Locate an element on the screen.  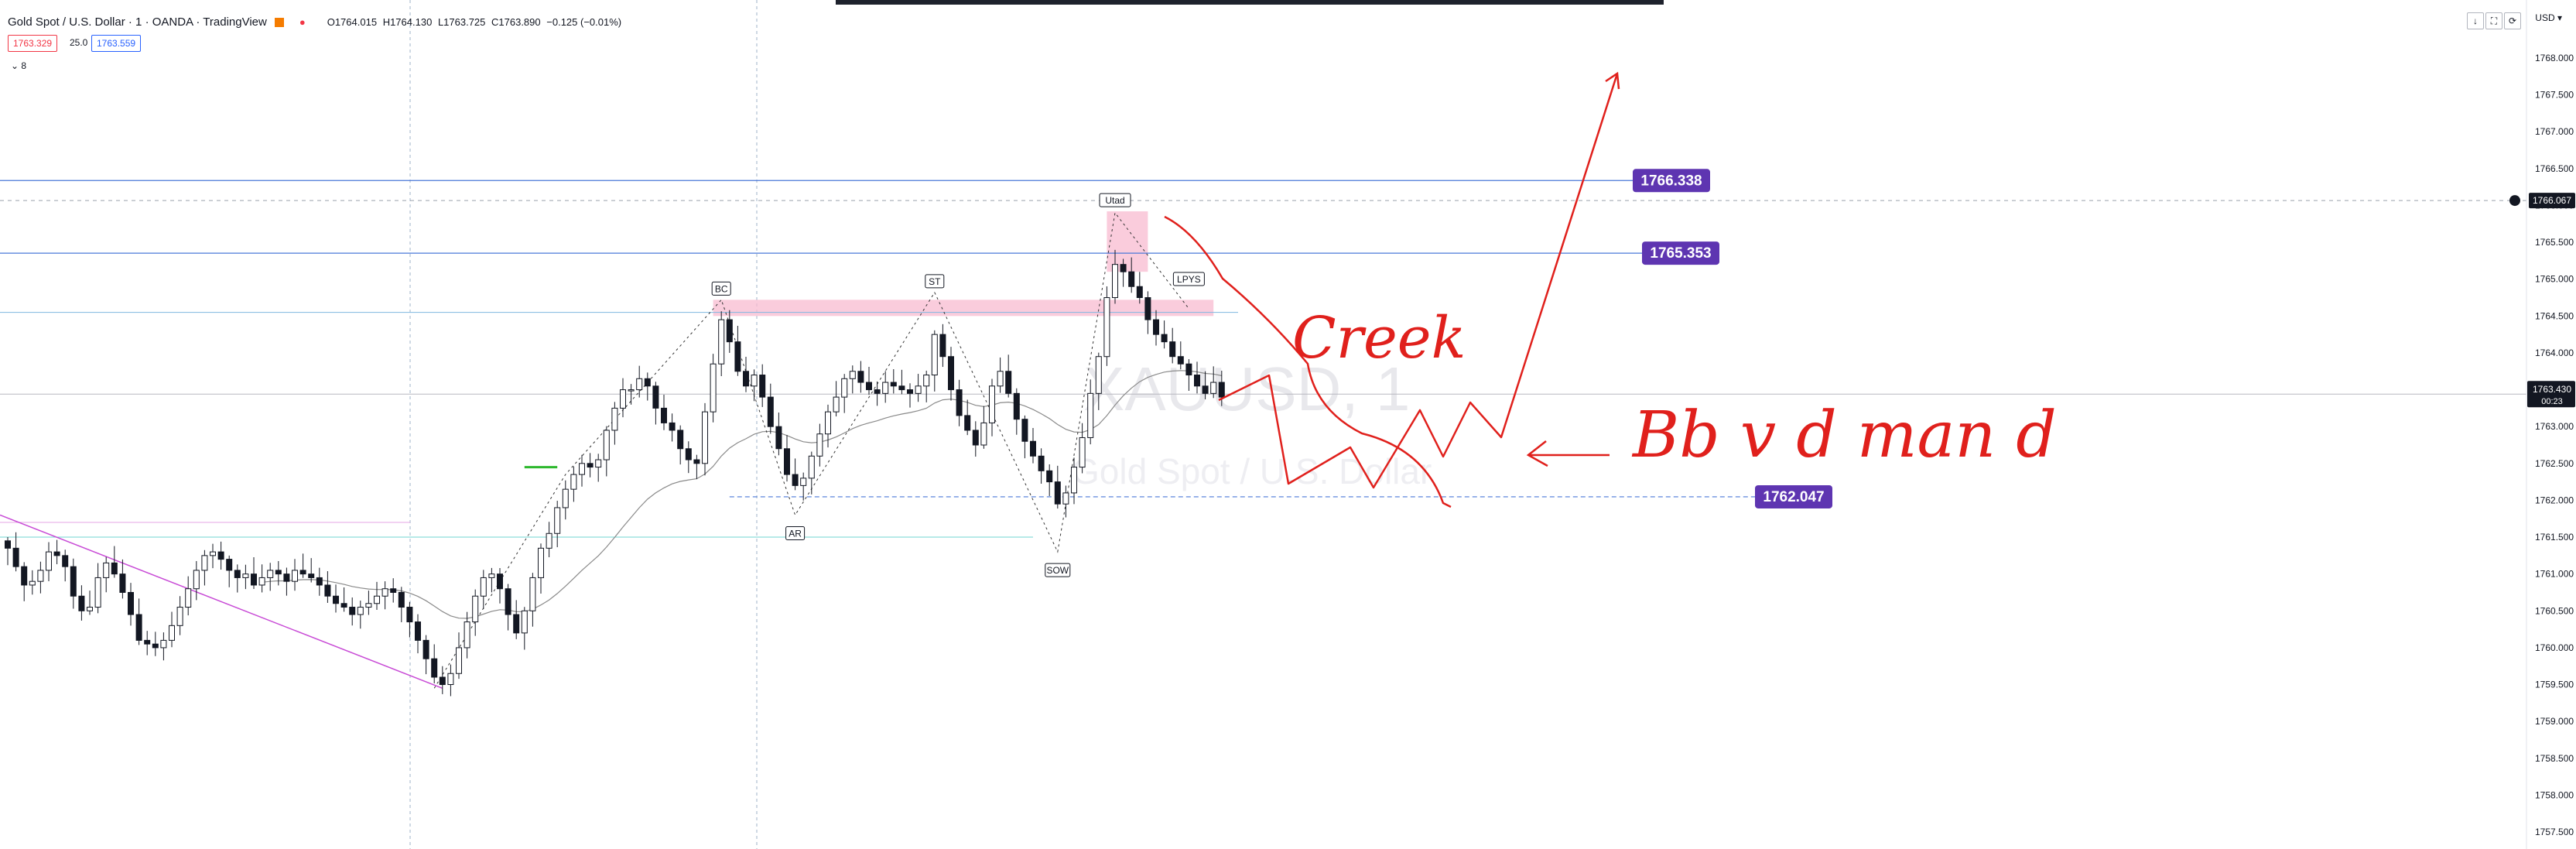
currency-selector: USD ▾ is located at coordinates (2549, 17).